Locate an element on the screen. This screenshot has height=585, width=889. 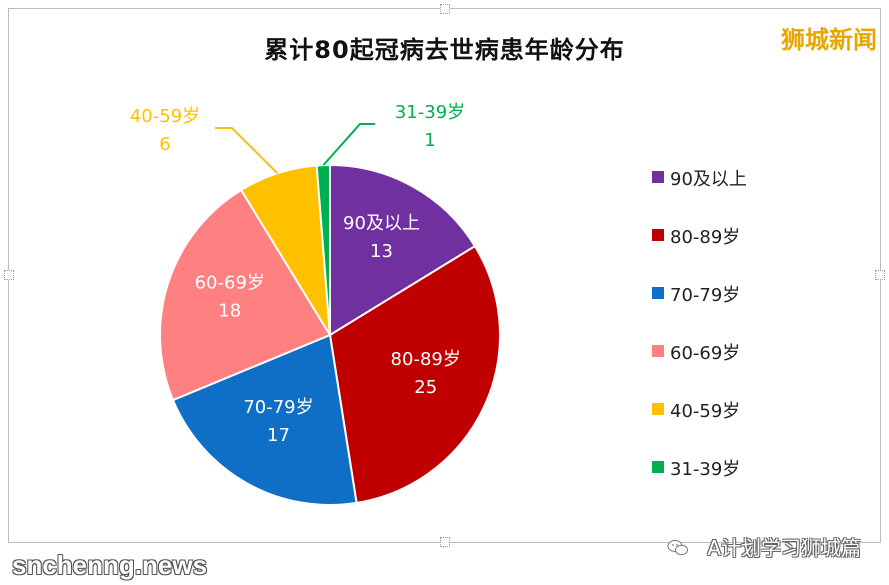
resize-handle-left is located at coordinates (9, 275).